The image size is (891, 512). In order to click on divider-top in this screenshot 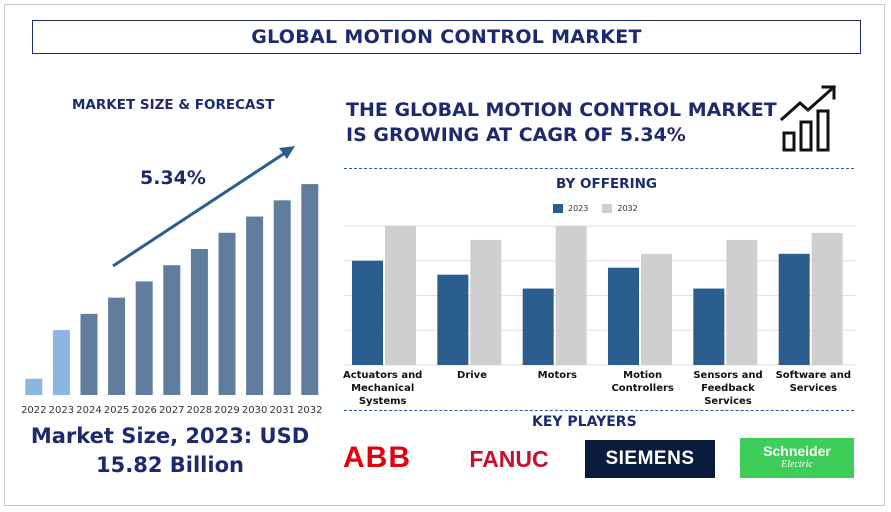, I will do `click(599, 168)`.